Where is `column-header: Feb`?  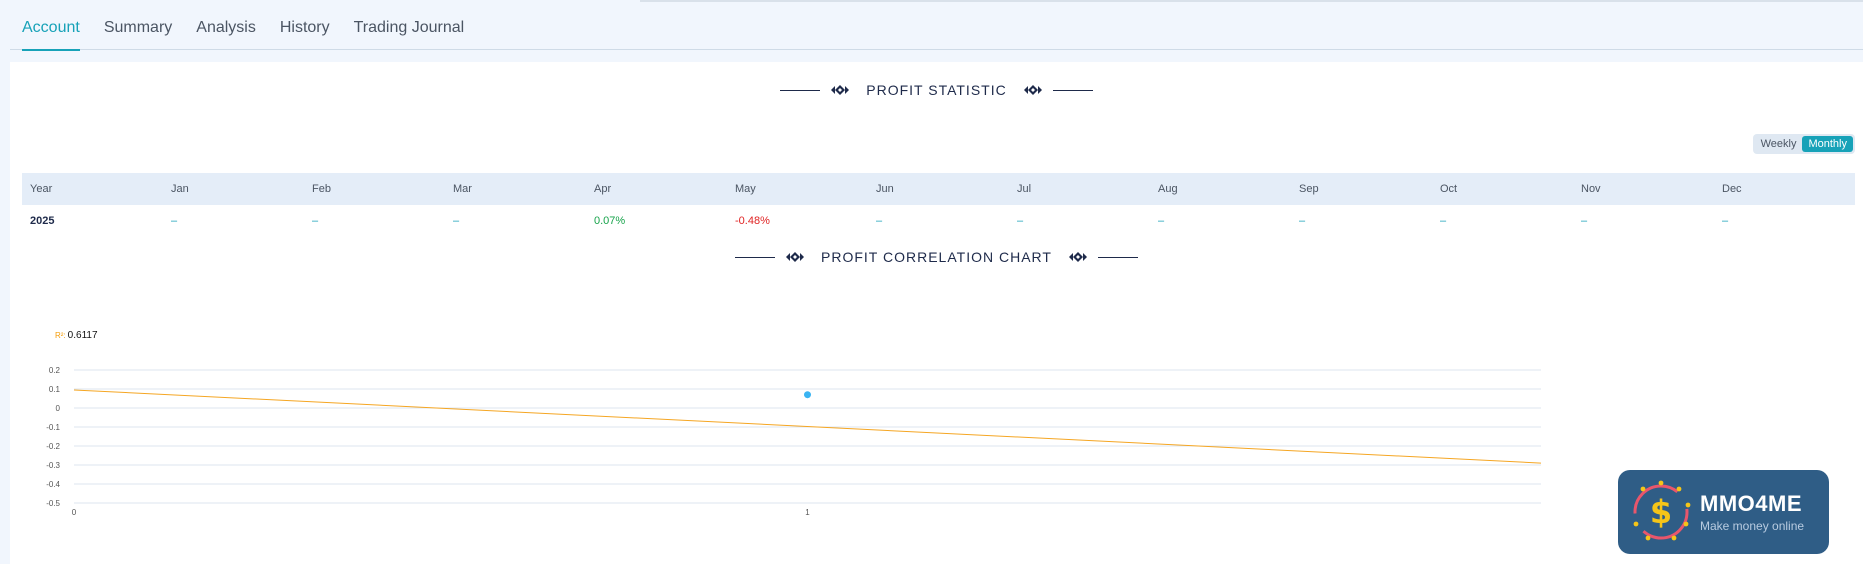
column-header: Feb is located at coordinates (374, 189).